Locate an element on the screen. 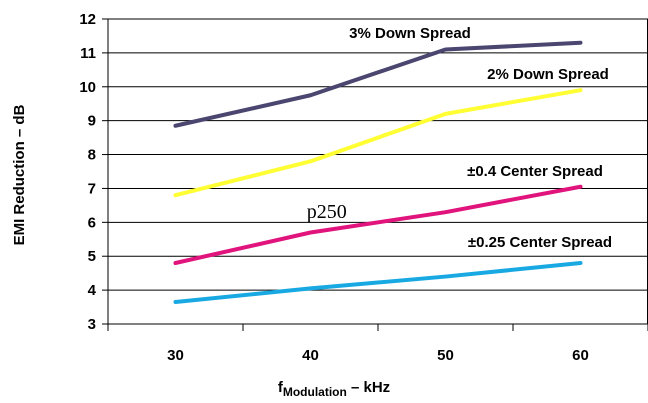 The width and height of the screenshot is (648, 403). series-label-2: ±0.4 Center Spread is located at coordinates (535, 171).